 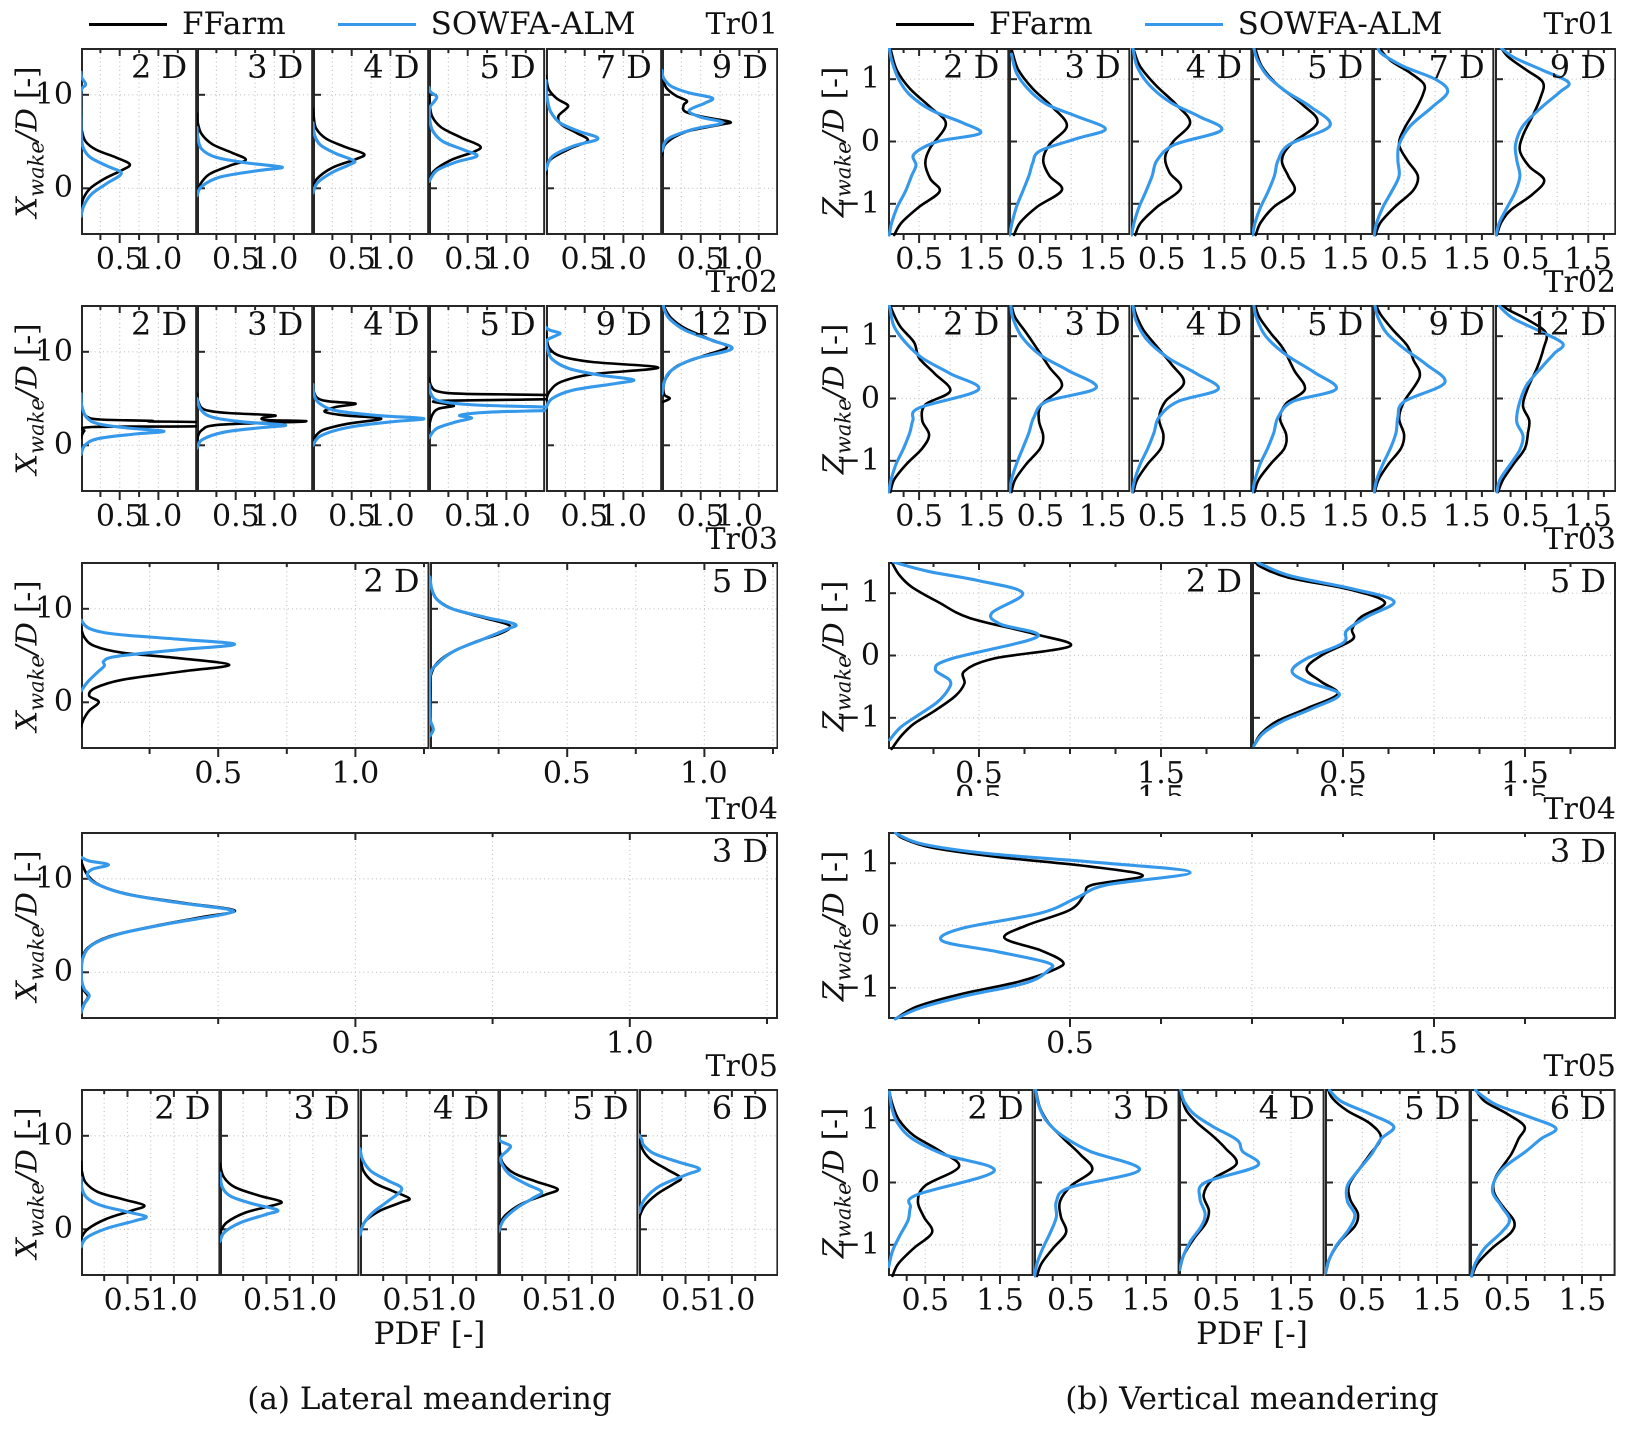 I want to click on distance-label: 9 D, so click(x=623, y=324).